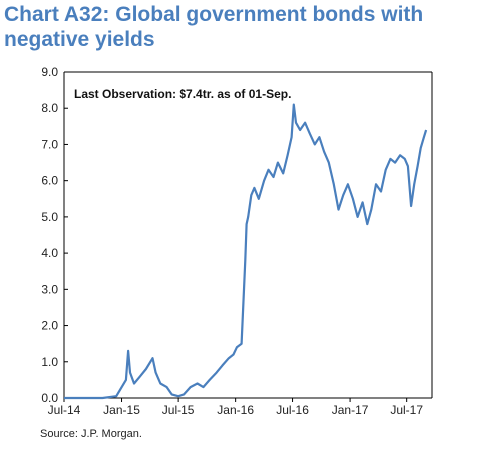 The image size is (500, 449). I want to click on y-tick-label: 1.0, so click(49, 362).